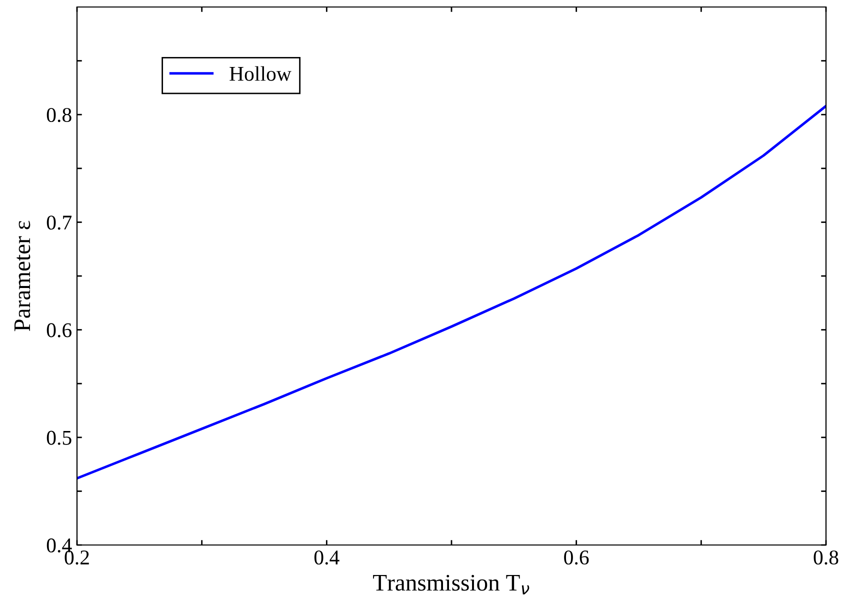 The width and height of the screenshot is (844, 598). Describe the element at coordinates (59, 223) in the screenshot. I see `y-tick-label: 0.7` at that location.